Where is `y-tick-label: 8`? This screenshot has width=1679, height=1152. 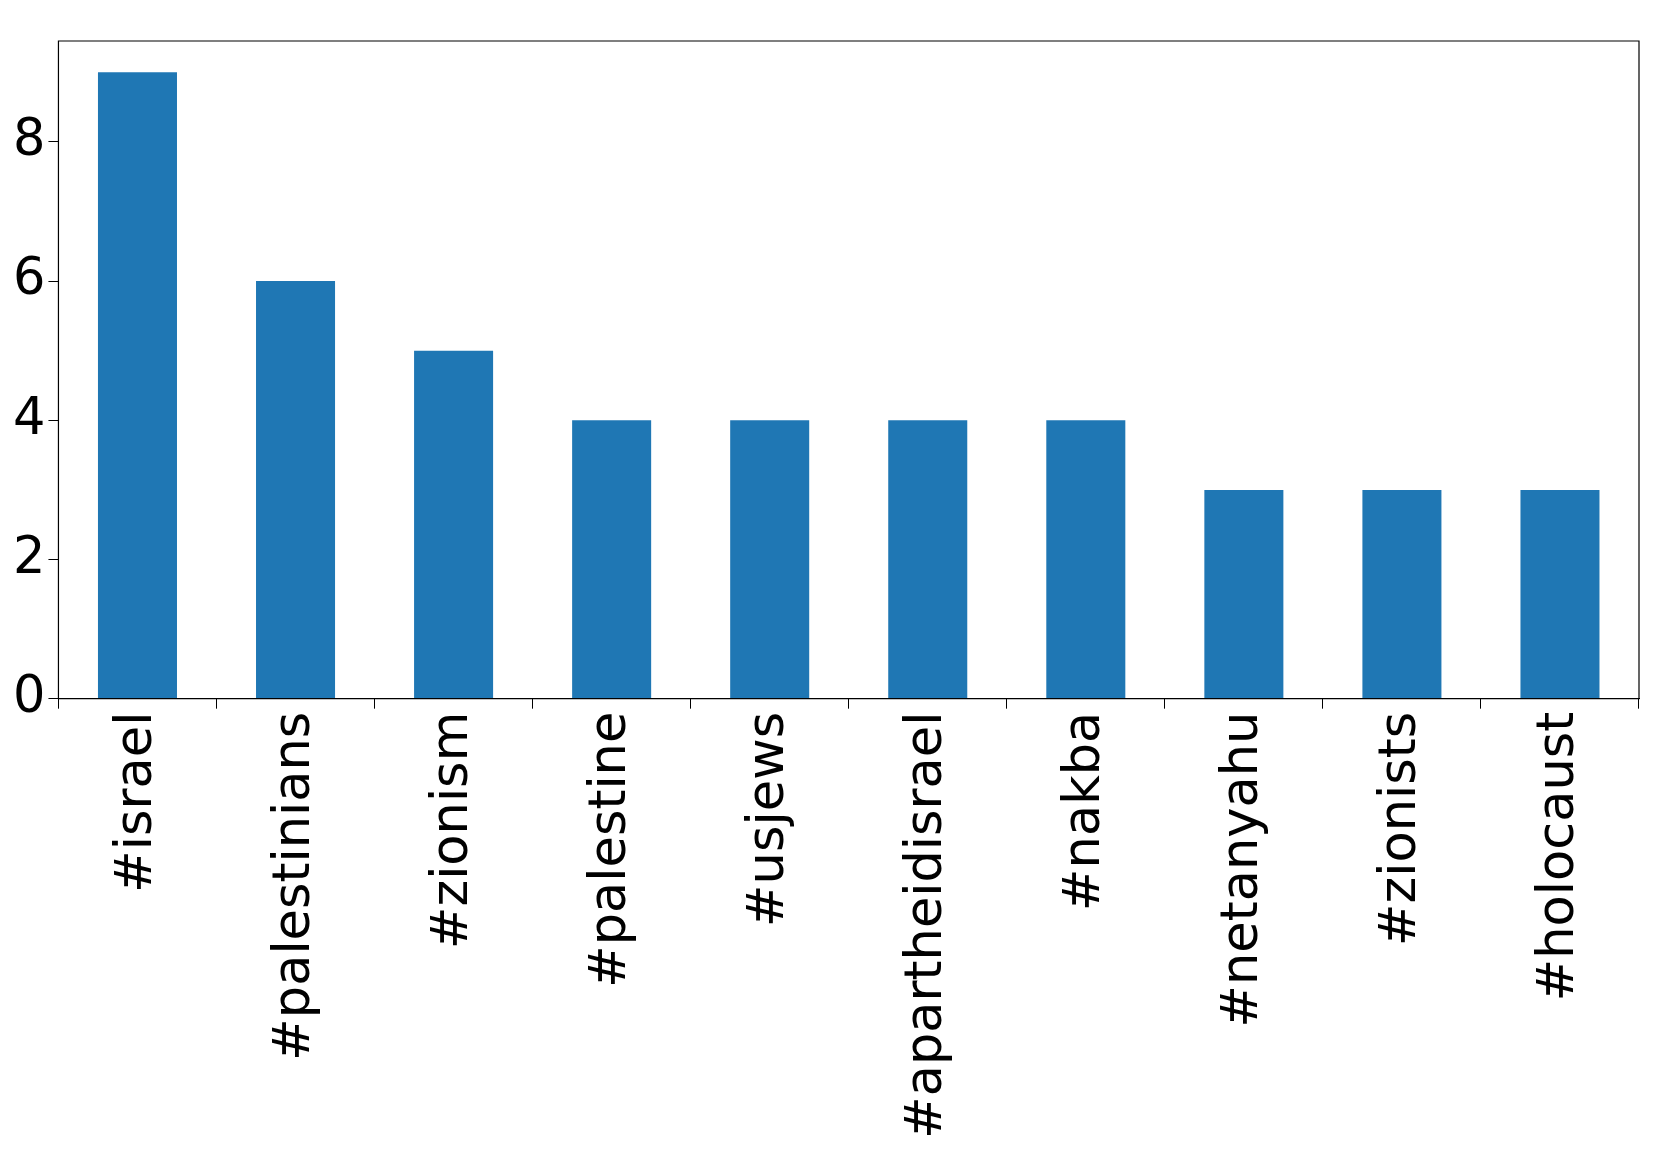
y-tick-label: 8 is located at coordinates (29, 138).